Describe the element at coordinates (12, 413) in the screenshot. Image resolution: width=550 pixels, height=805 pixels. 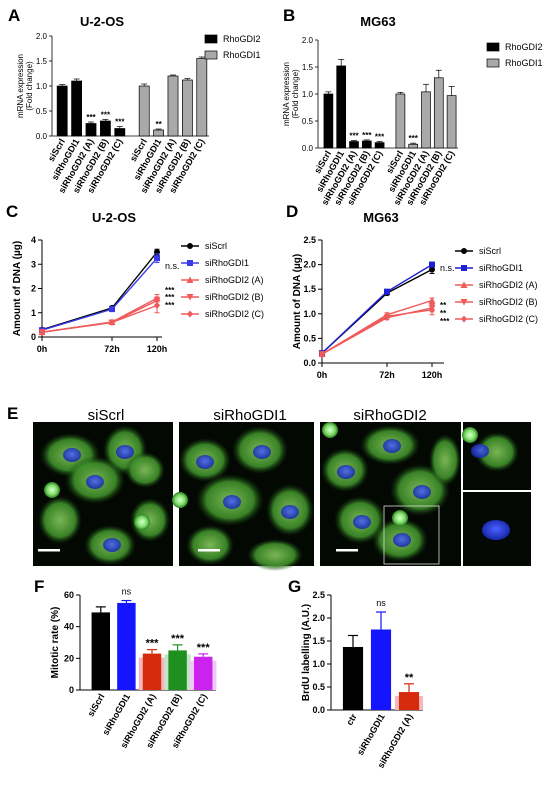
I see `panel-label-e: E` at that location.